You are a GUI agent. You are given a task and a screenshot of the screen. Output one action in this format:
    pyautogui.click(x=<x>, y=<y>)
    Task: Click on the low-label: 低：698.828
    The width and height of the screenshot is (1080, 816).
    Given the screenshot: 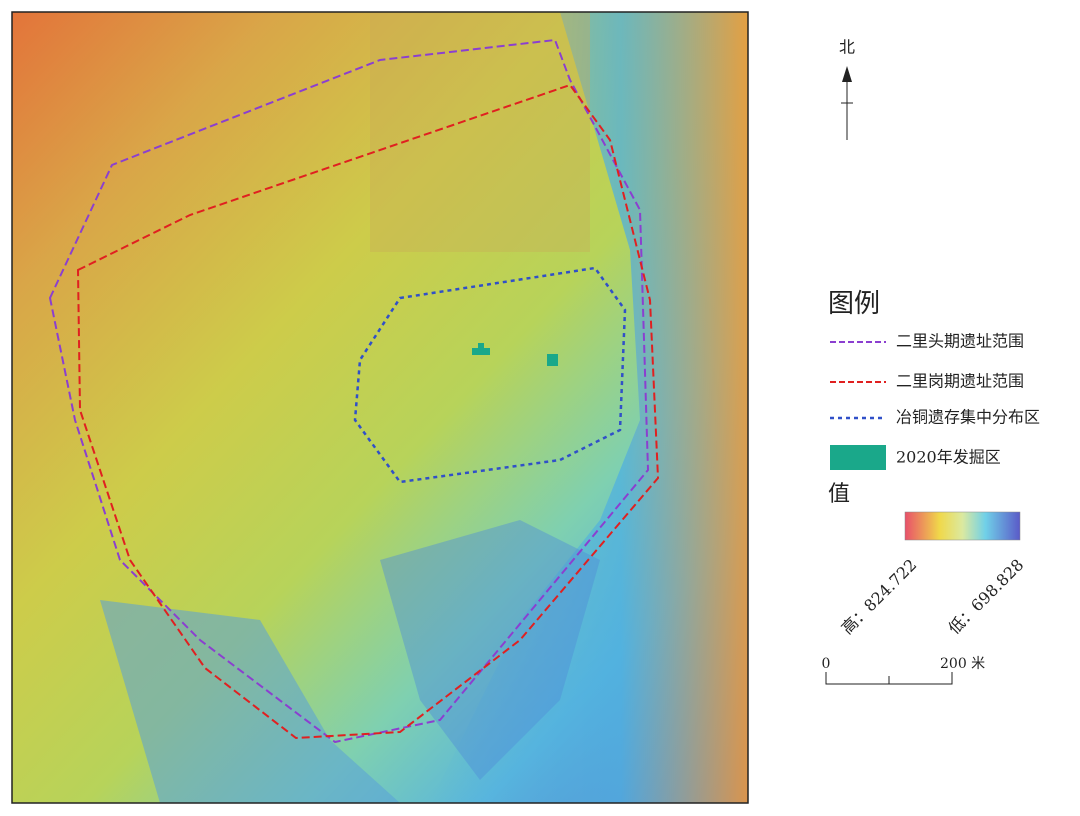 What is the action you would take?
    pyautogui.click(x=986, y=596)
    